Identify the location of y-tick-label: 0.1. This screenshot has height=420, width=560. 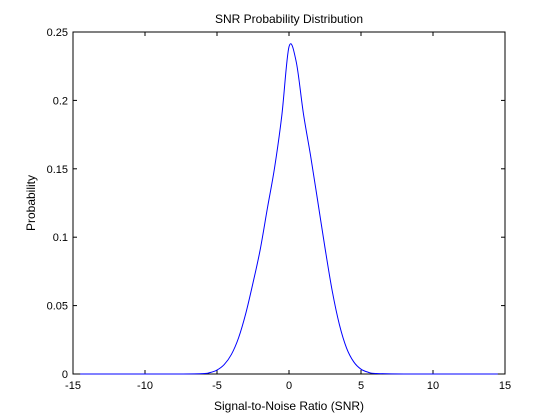
(60, 238).